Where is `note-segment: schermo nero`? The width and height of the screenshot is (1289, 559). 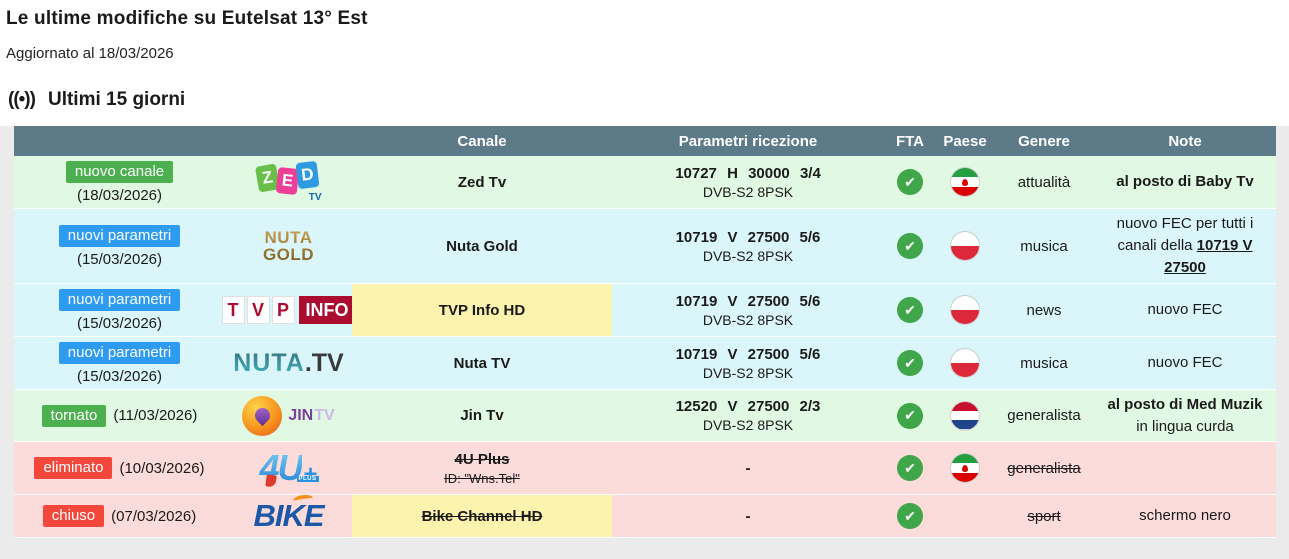 note-segment: schermo nero is located at coordinates (1185, 516).